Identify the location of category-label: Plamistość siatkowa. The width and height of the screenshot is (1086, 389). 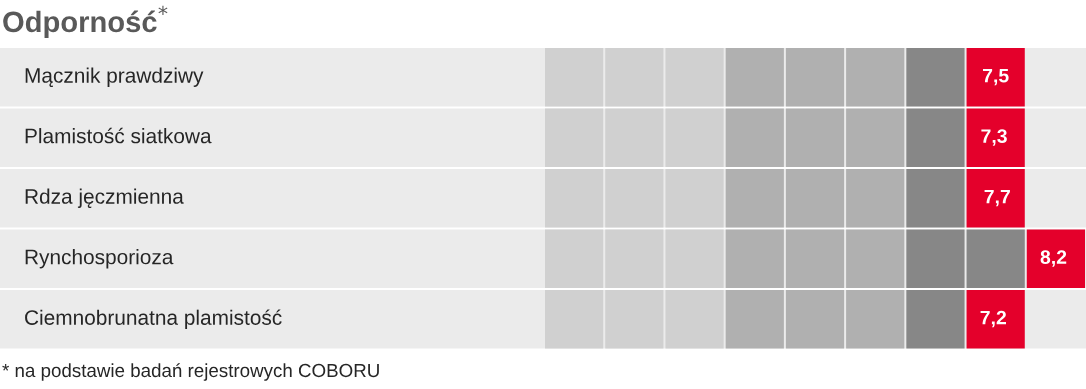
(118, 135).